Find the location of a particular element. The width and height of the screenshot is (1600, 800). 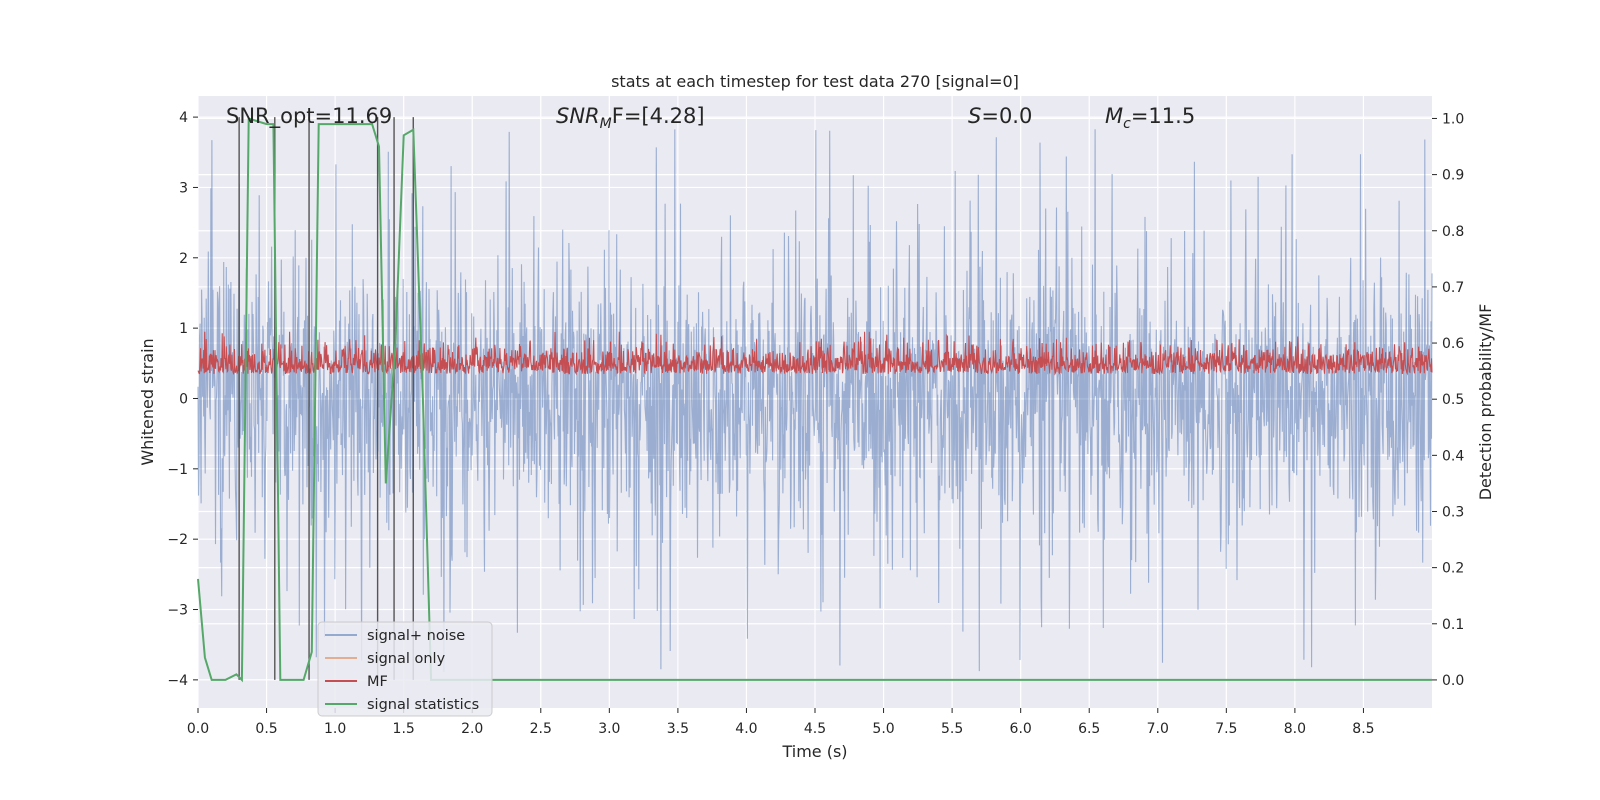

y-axis-ticks: −4 −3 −2 −1 0 1 2 3 4 is located at coordinates (182, 399).